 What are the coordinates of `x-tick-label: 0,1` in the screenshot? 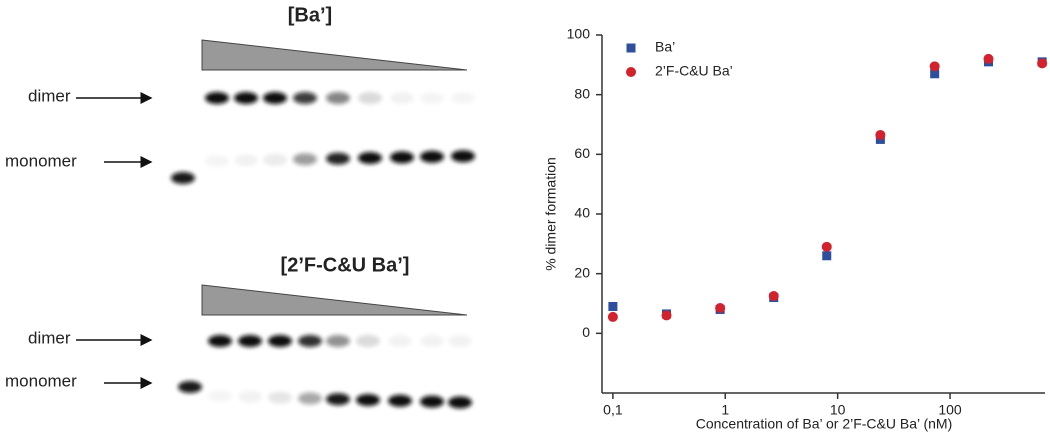 It's located at (613, 410).